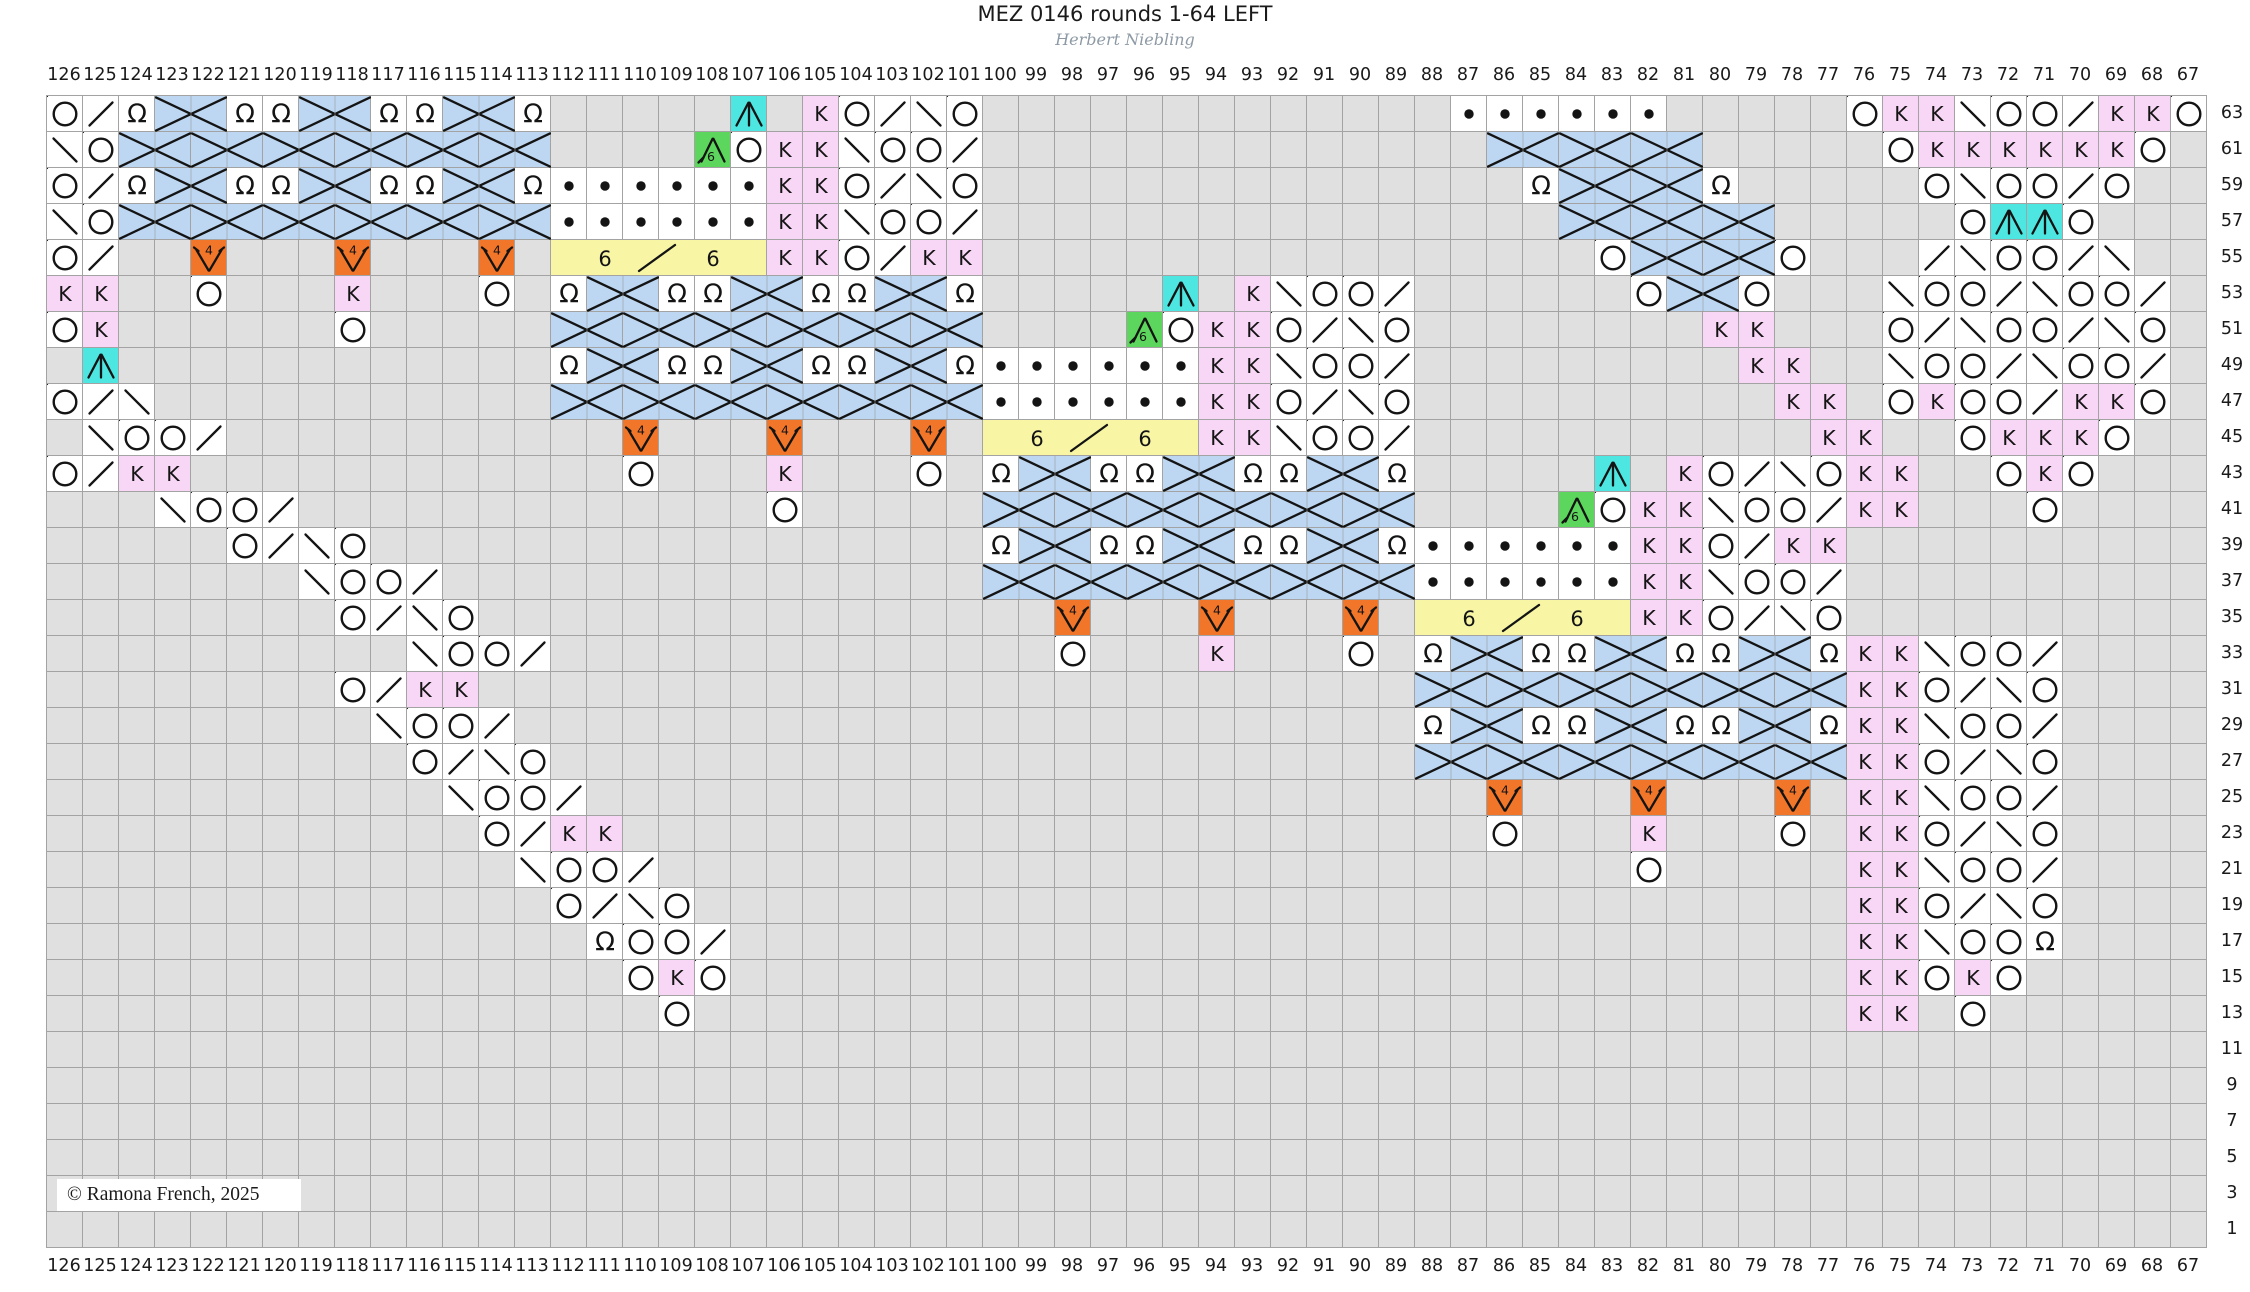 The width and height of the screenshot is (2250, 1292). I want to click on column-label-72: 72, so click(2008, 75).